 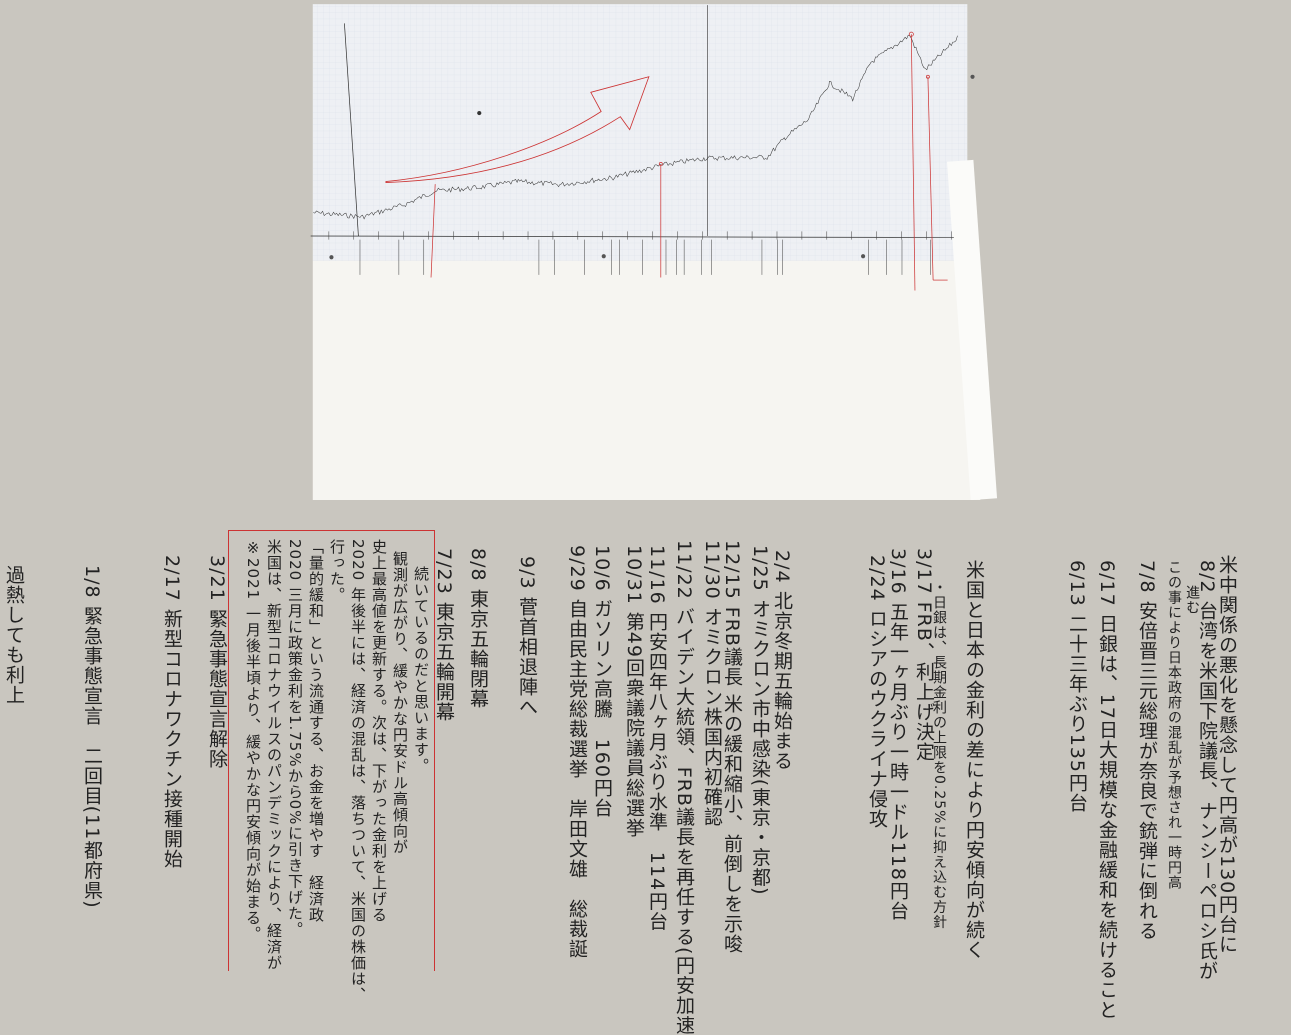 What do you see at coordinates (924, 655) in the screenshot?
I see `annotation: 3/17 FRB、利上げ決定` at bounding box center [924, 655].